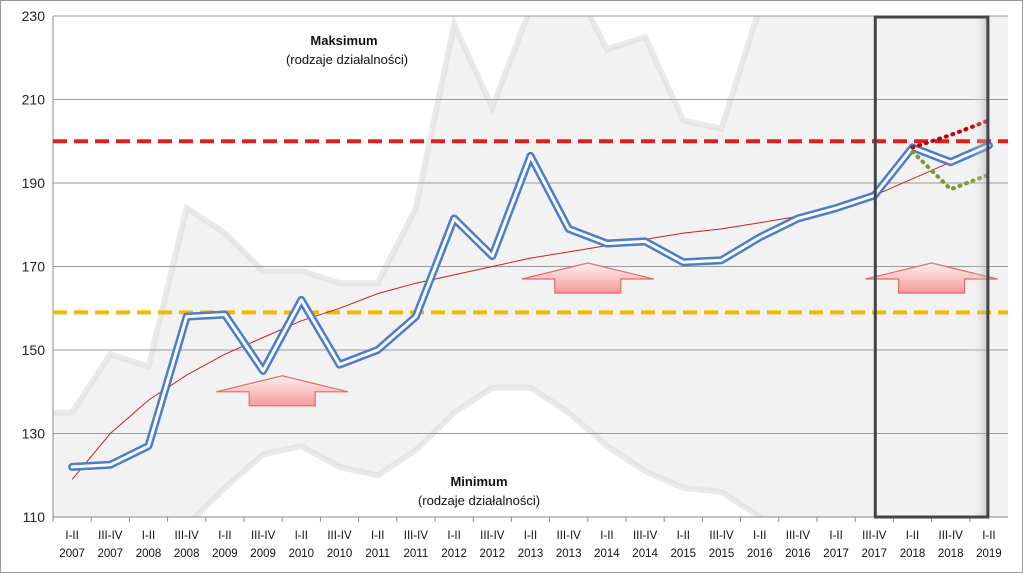 The height and width of the screenshot is (573, 1023). What do you see at coordinates (34, 183) in the screenshot?
I see `y-tick-label: 190` at bounding box center [34, 183].